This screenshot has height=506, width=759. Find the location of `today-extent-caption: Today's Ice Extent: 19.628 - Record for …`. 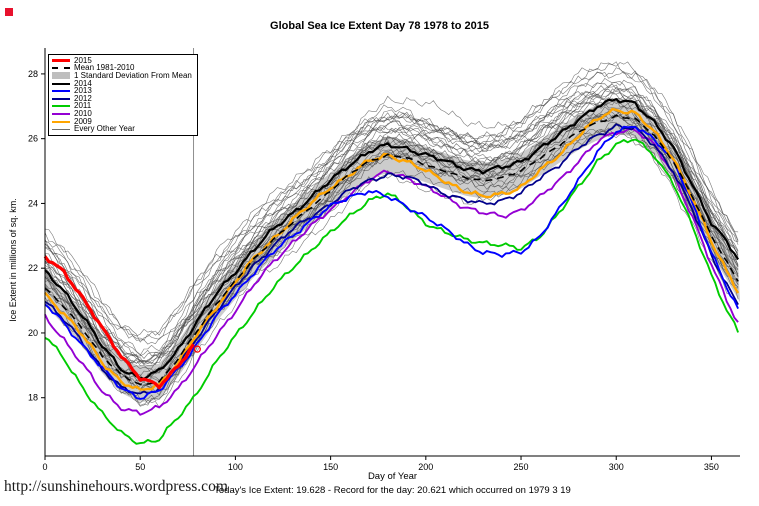

today-extent-caption: Today's Ice Extent: 19.628 - Record for … is located at coordinates (392, 490).